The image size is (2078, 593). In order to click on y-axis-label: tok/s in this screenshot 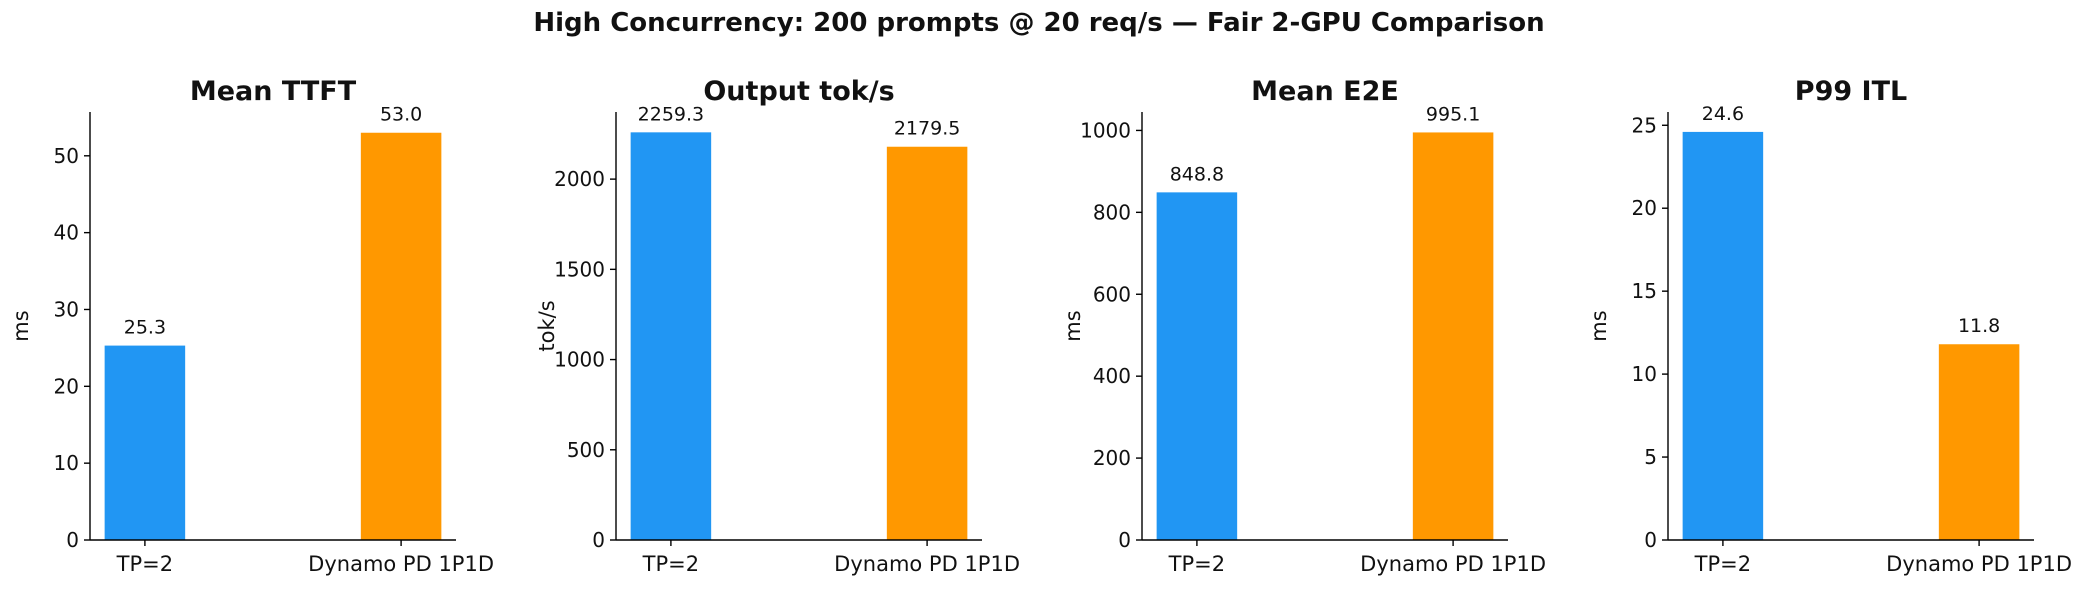, I will do `click(547, 325)`.